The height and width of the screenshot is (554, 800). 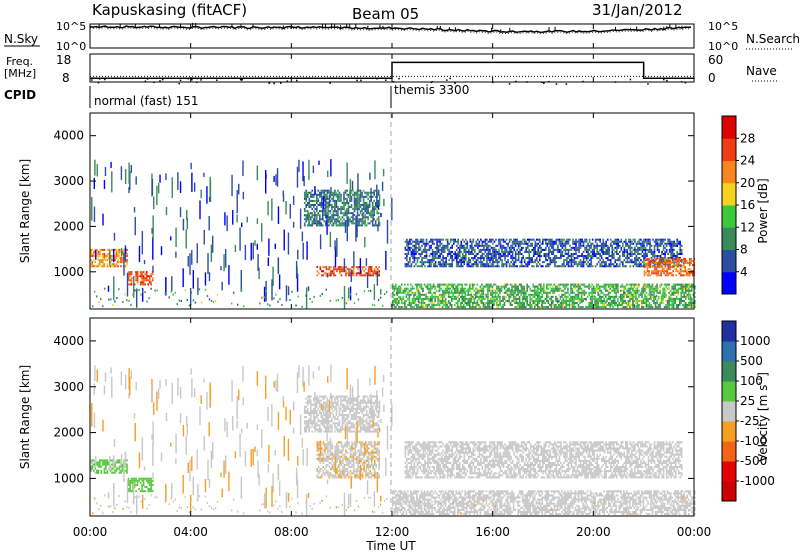 What do you see at coordinates (297, 80) in the screenshot?
I see `freq-dot` at bounding box center [297, 80].